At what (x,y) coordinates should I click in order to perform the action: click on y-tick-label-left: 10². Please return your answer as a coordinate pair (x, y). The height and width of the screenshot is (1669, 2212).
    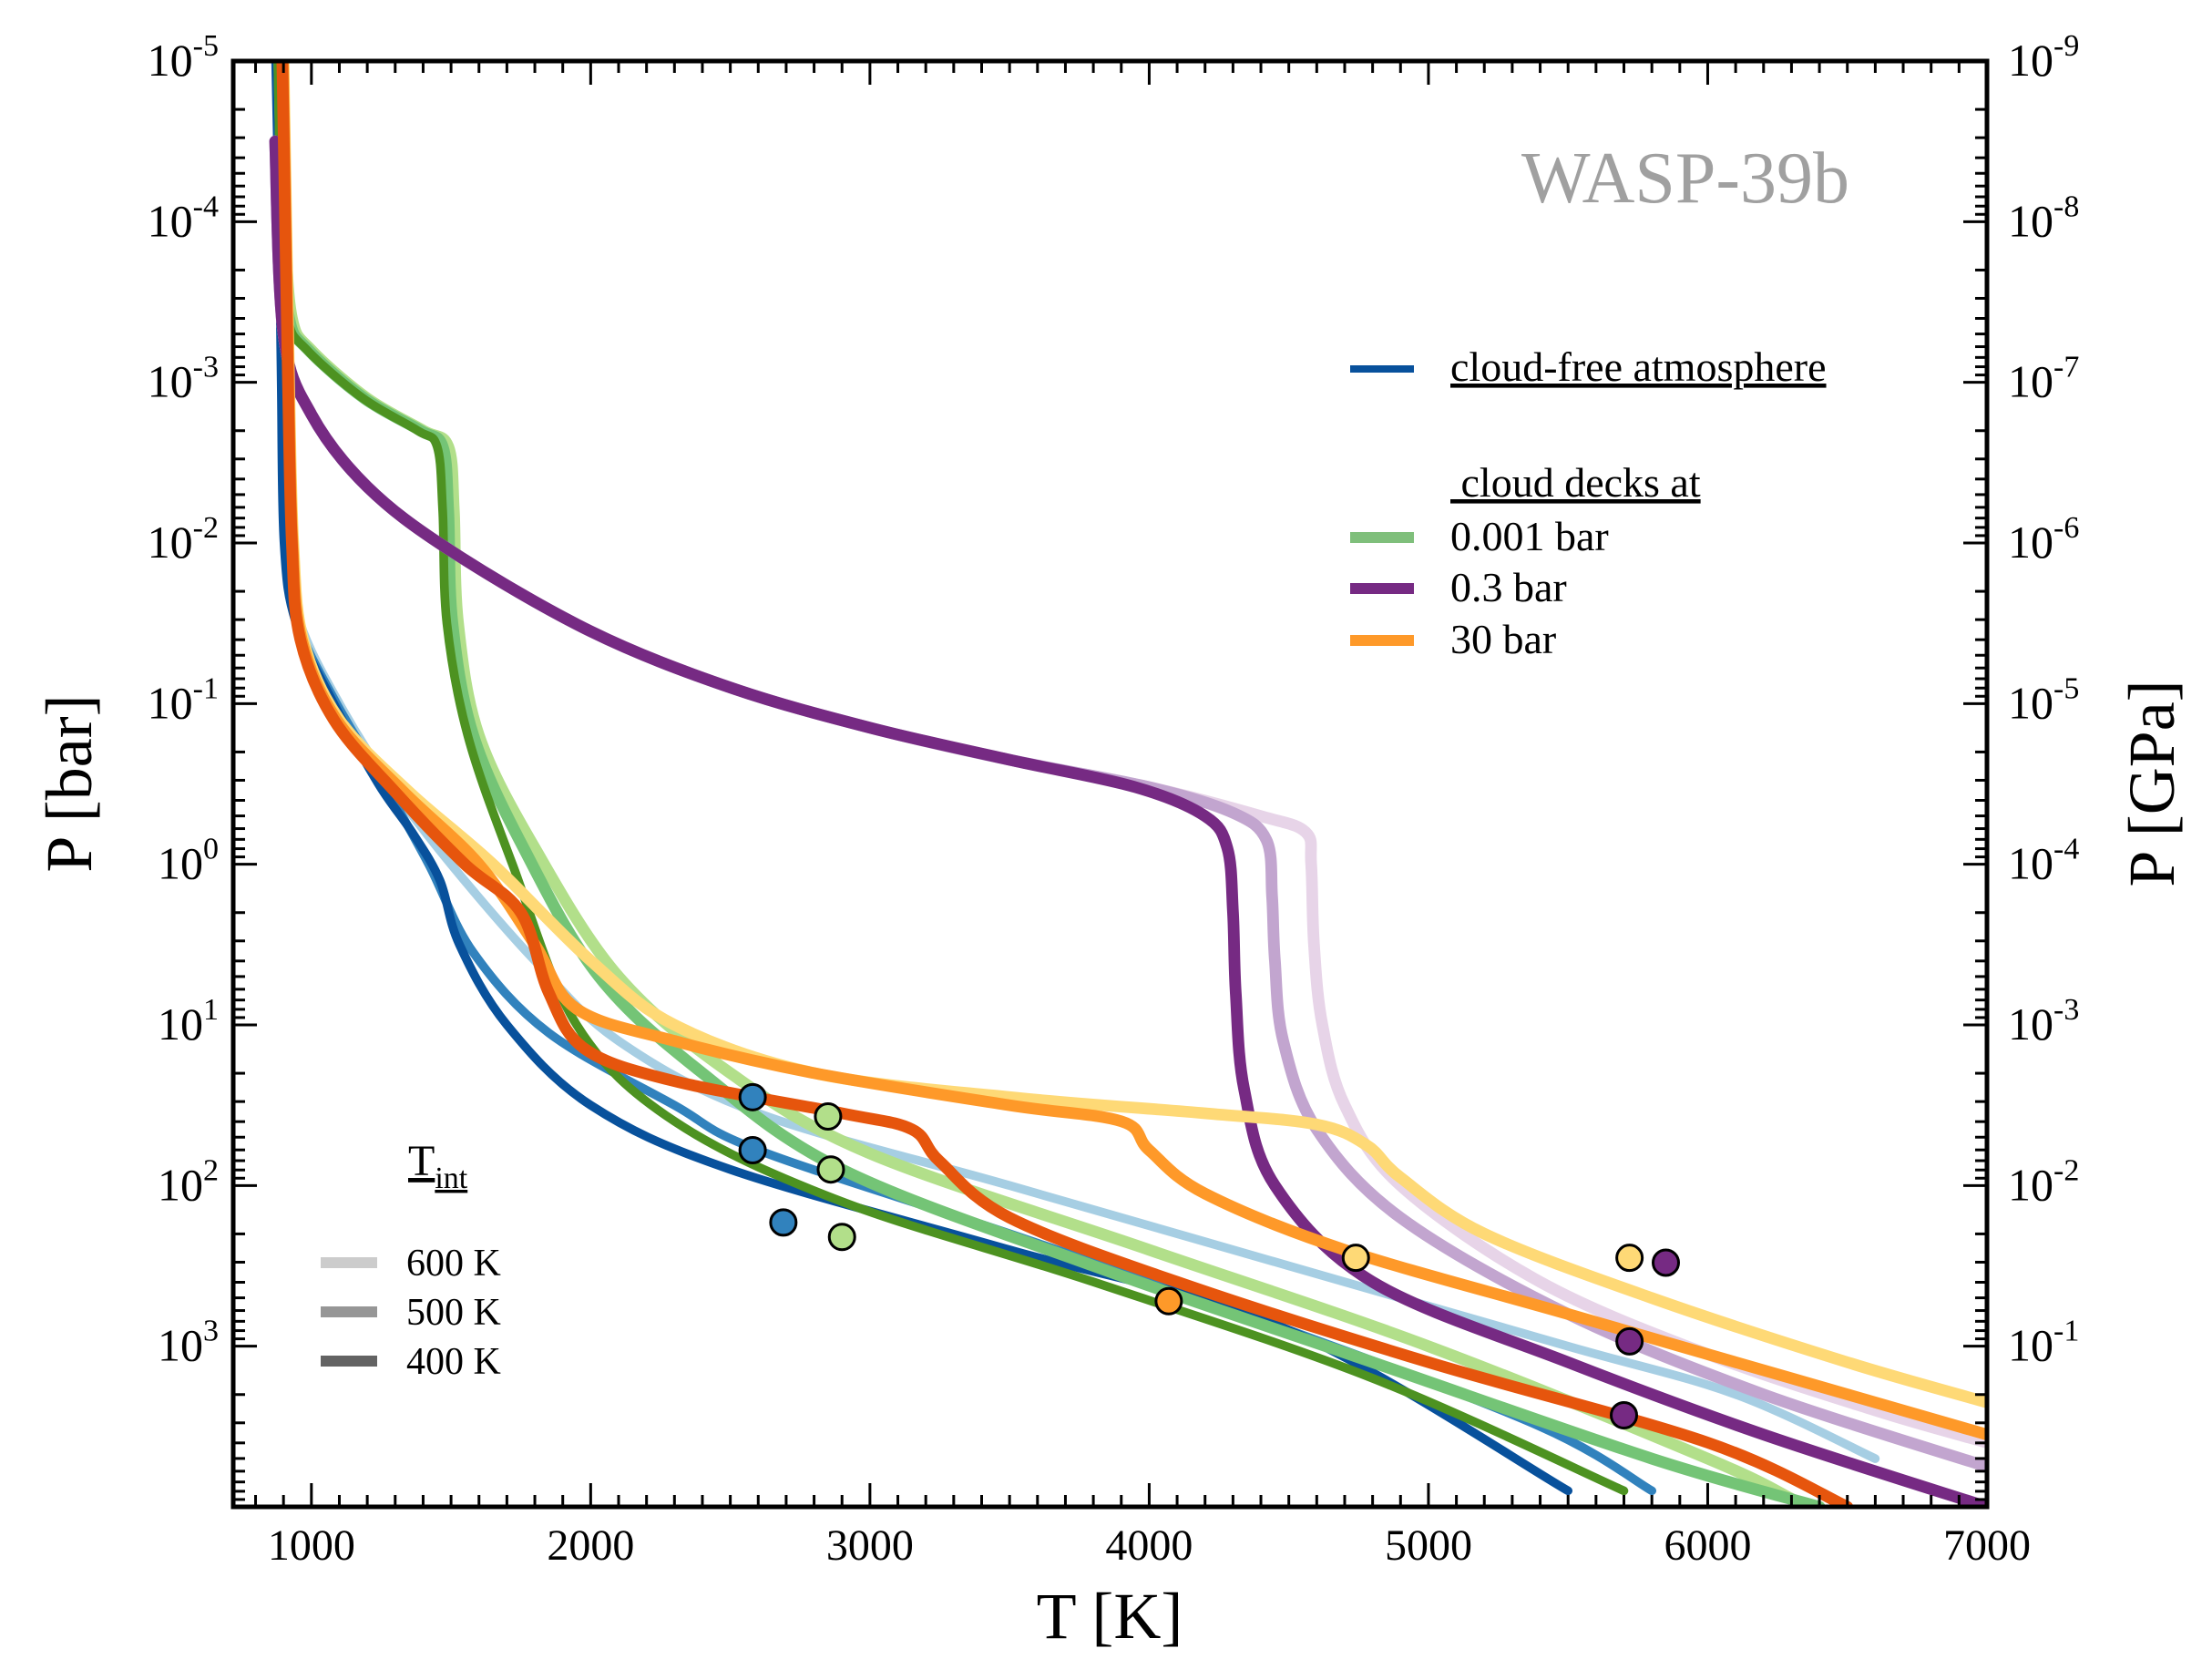
    Looking at the image, I should click on (188, 1181).